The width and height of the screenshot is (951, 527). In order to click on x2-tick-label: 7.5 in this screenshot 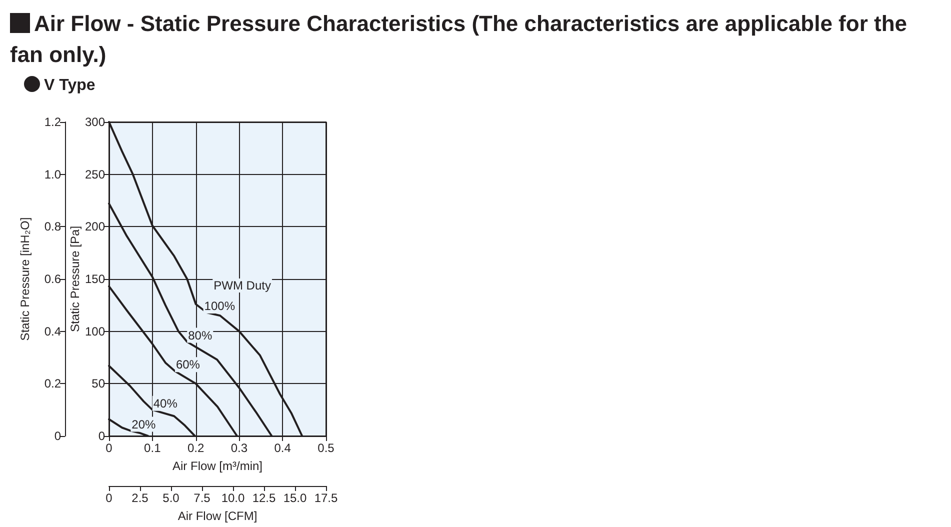, I will do `click(202, 498)`.